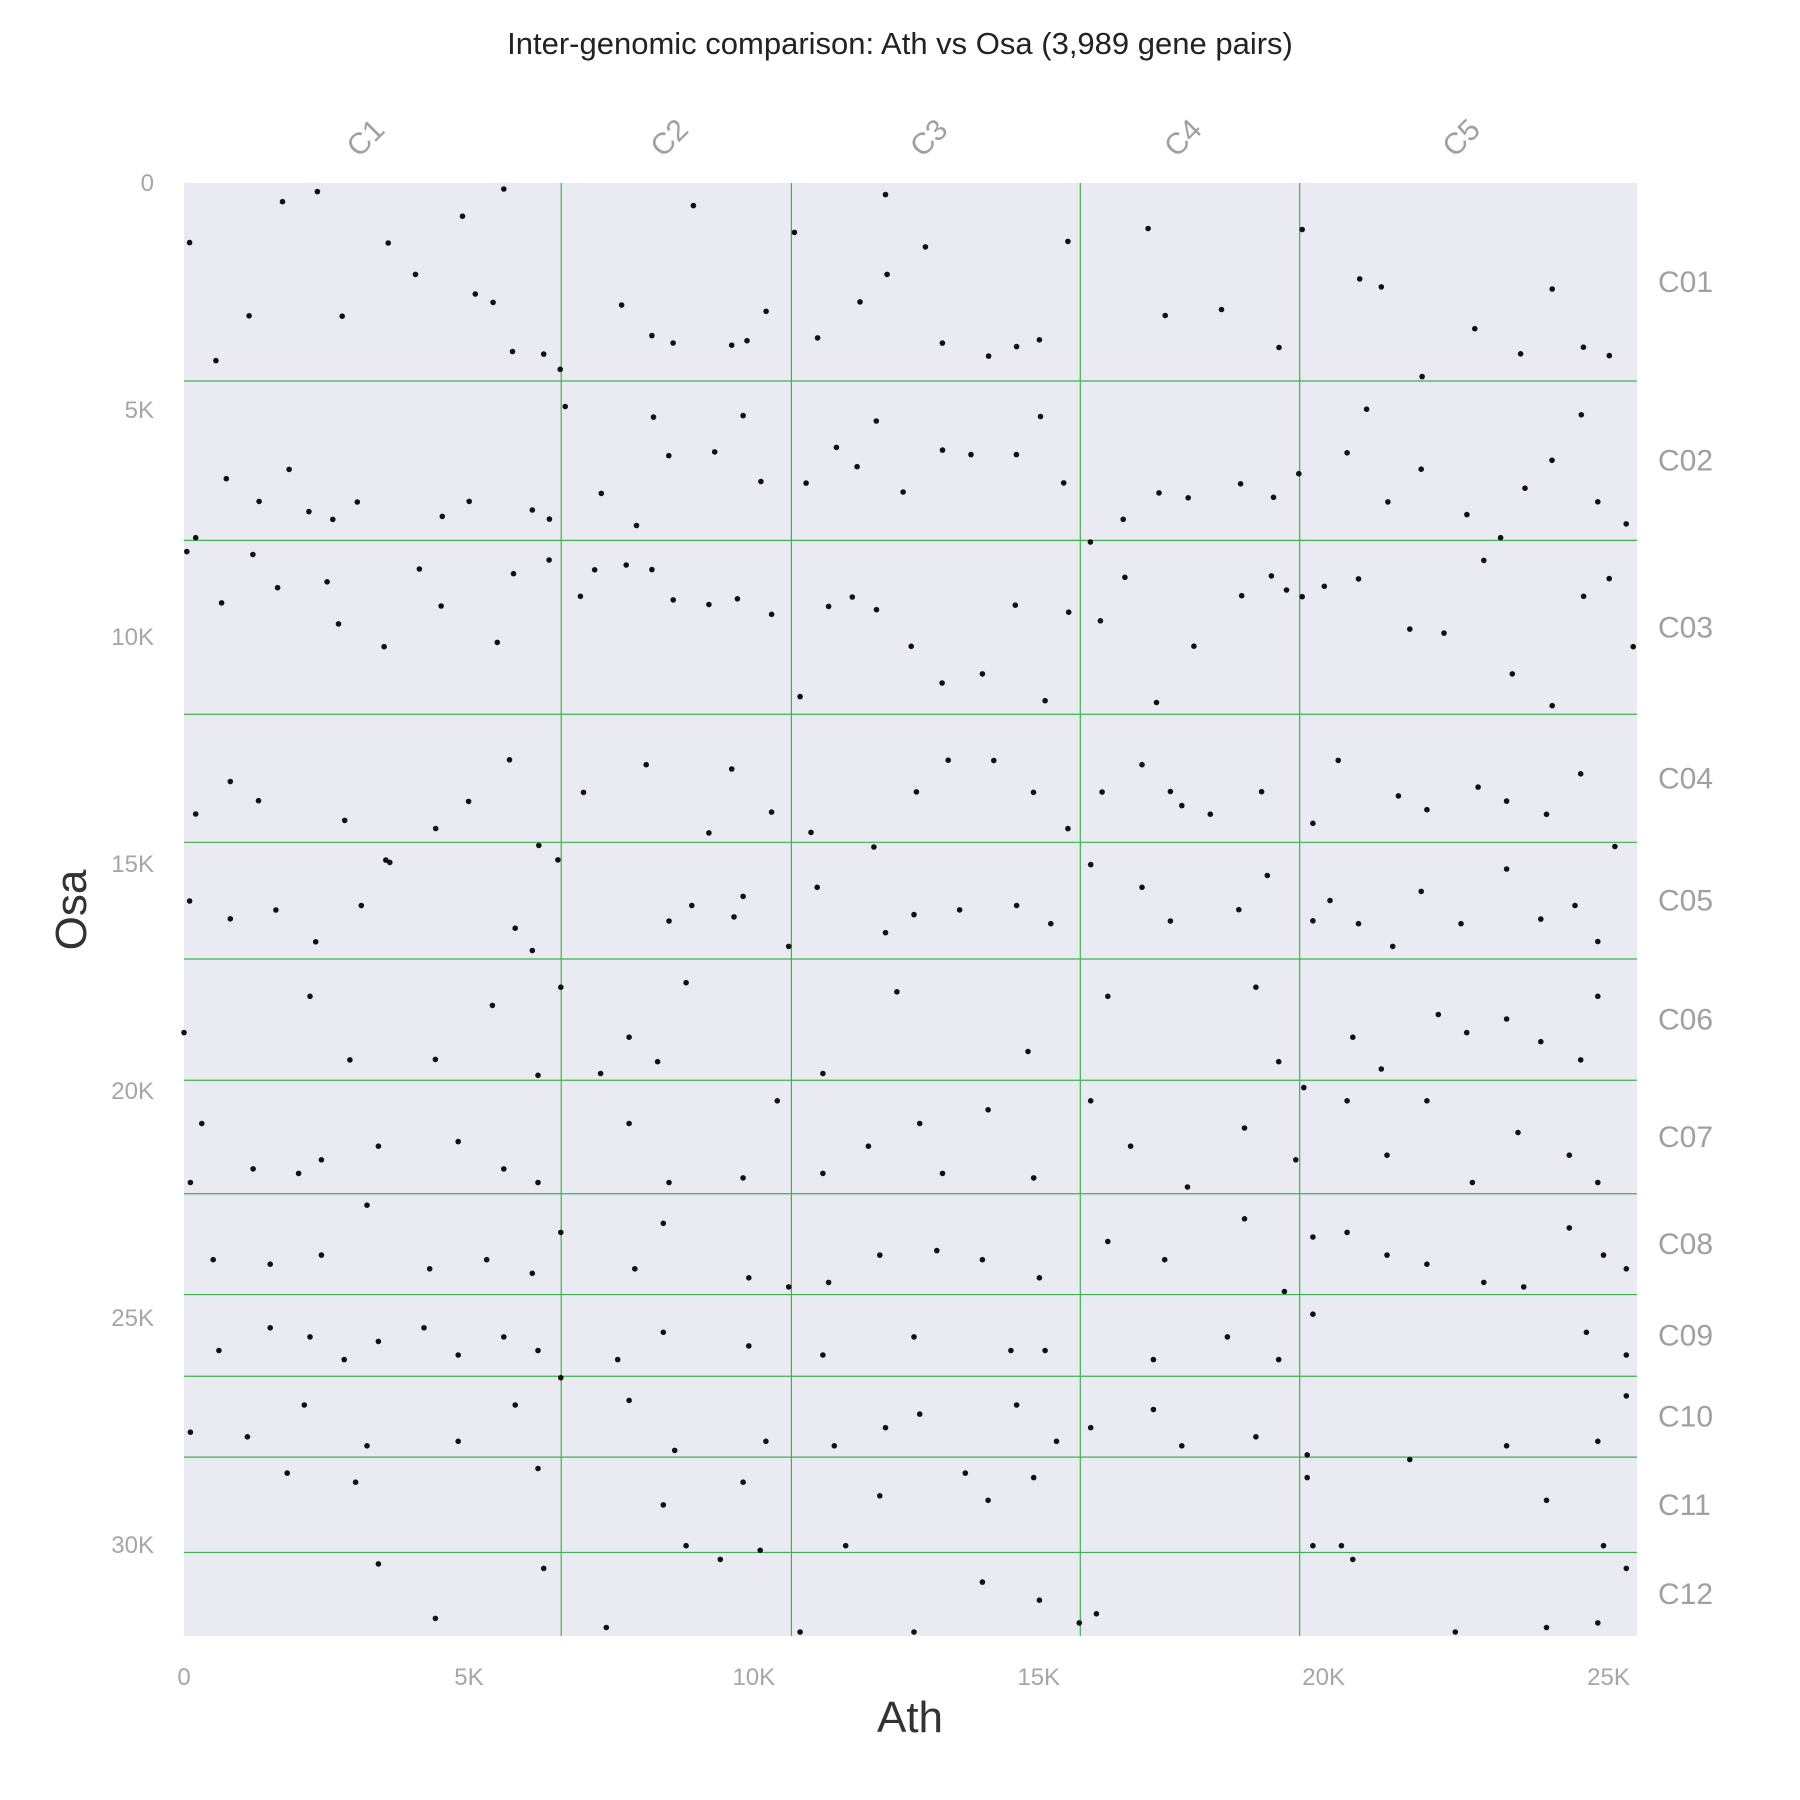  What do you see at coordinates (1685, 1244) in the screenshot?
I see `y-chromosome-label: C08` at bounding box center [1685, 1244].